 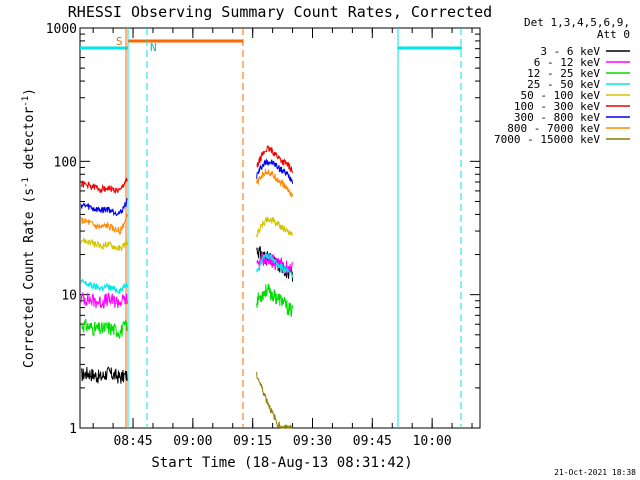 I want to click on legend-header-1: Det 1,3,4,5,6,9,, so click(x=577, y=22).